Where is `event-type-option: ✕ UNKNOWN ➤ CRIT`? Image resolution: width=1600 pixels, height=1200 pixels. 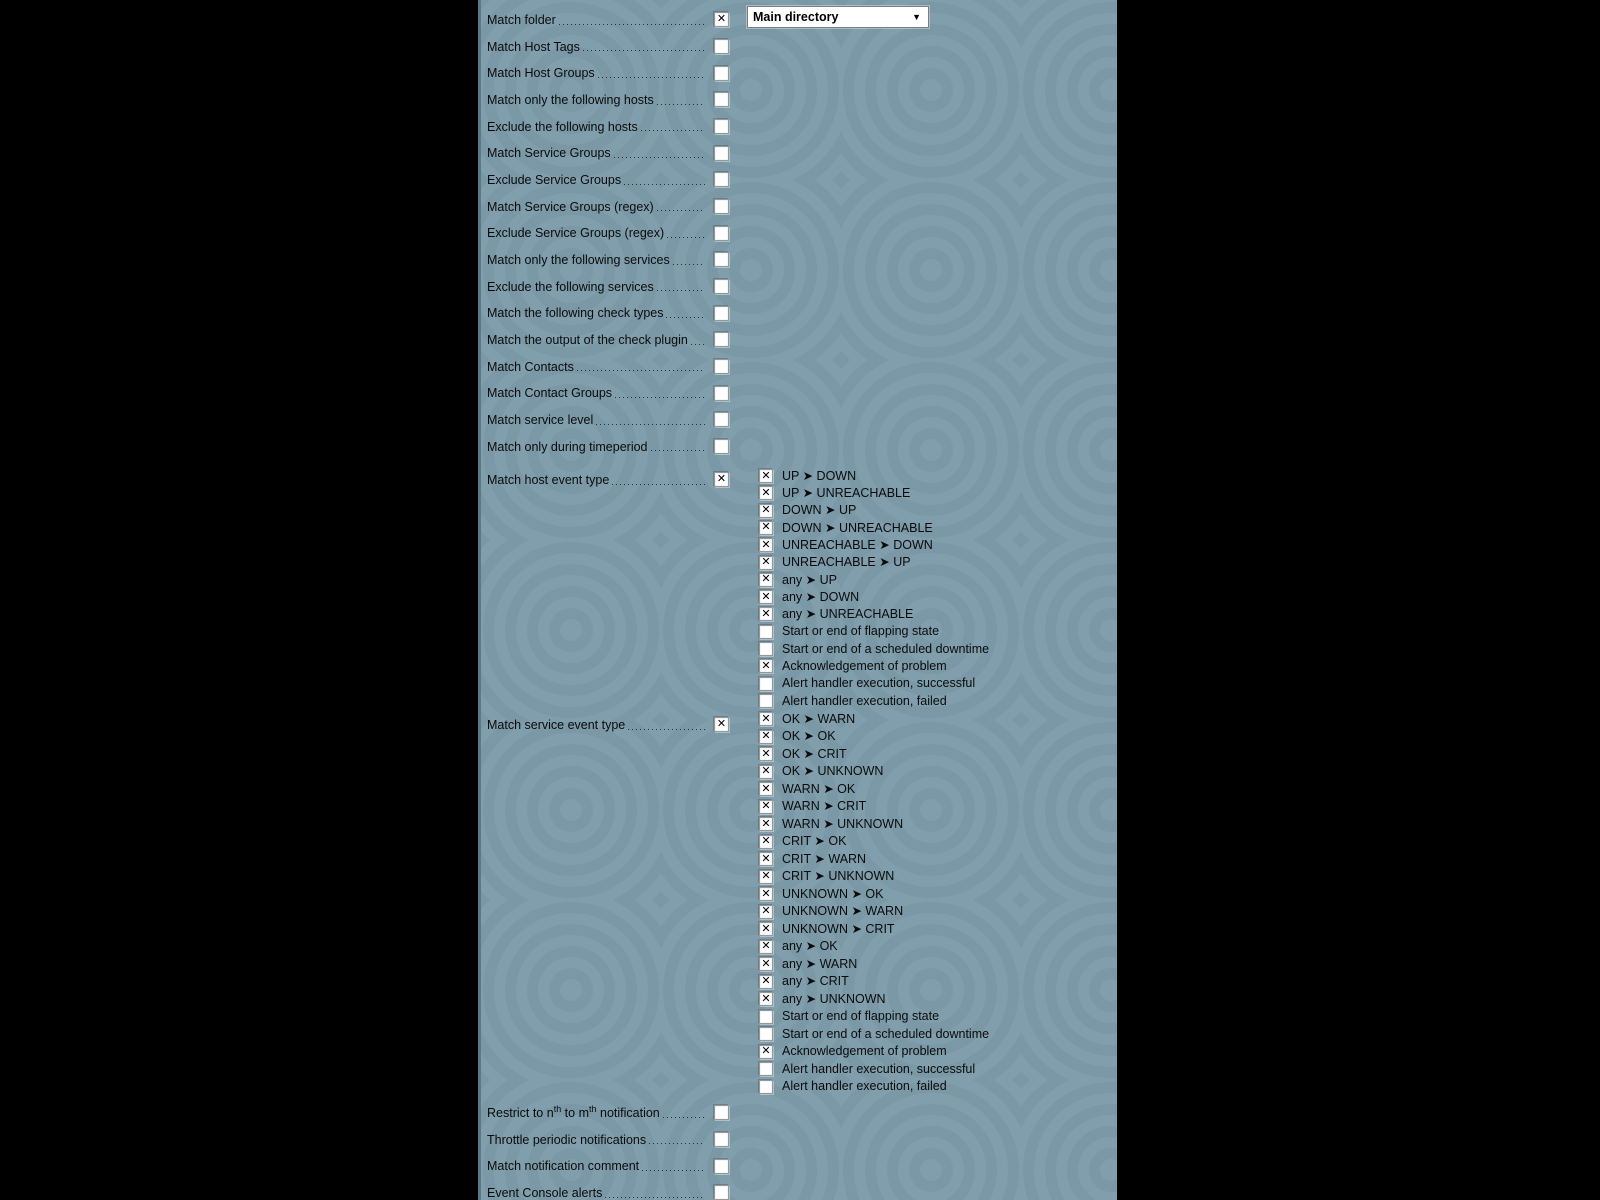 event-type-option: ✕ UNKNOWN ➤ CRIT is located at coordinates (874, 929).